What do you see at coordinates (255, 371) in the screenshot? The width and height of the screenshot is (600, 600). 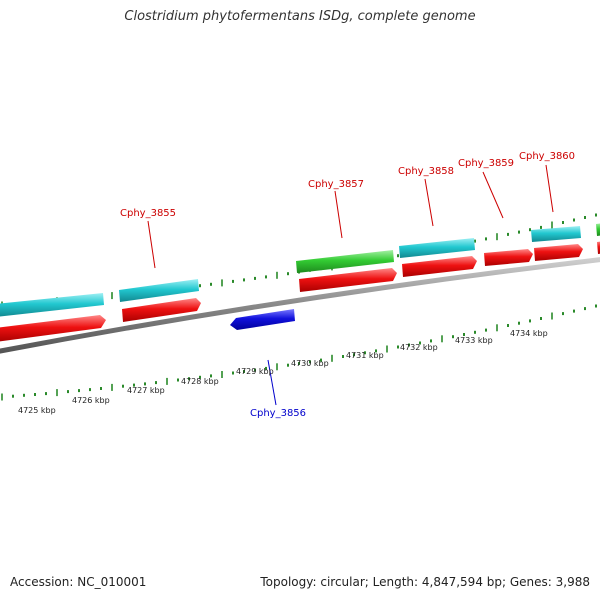 I see `scale-tick-label: 4729 kbp` at bounding box center [255, 371].